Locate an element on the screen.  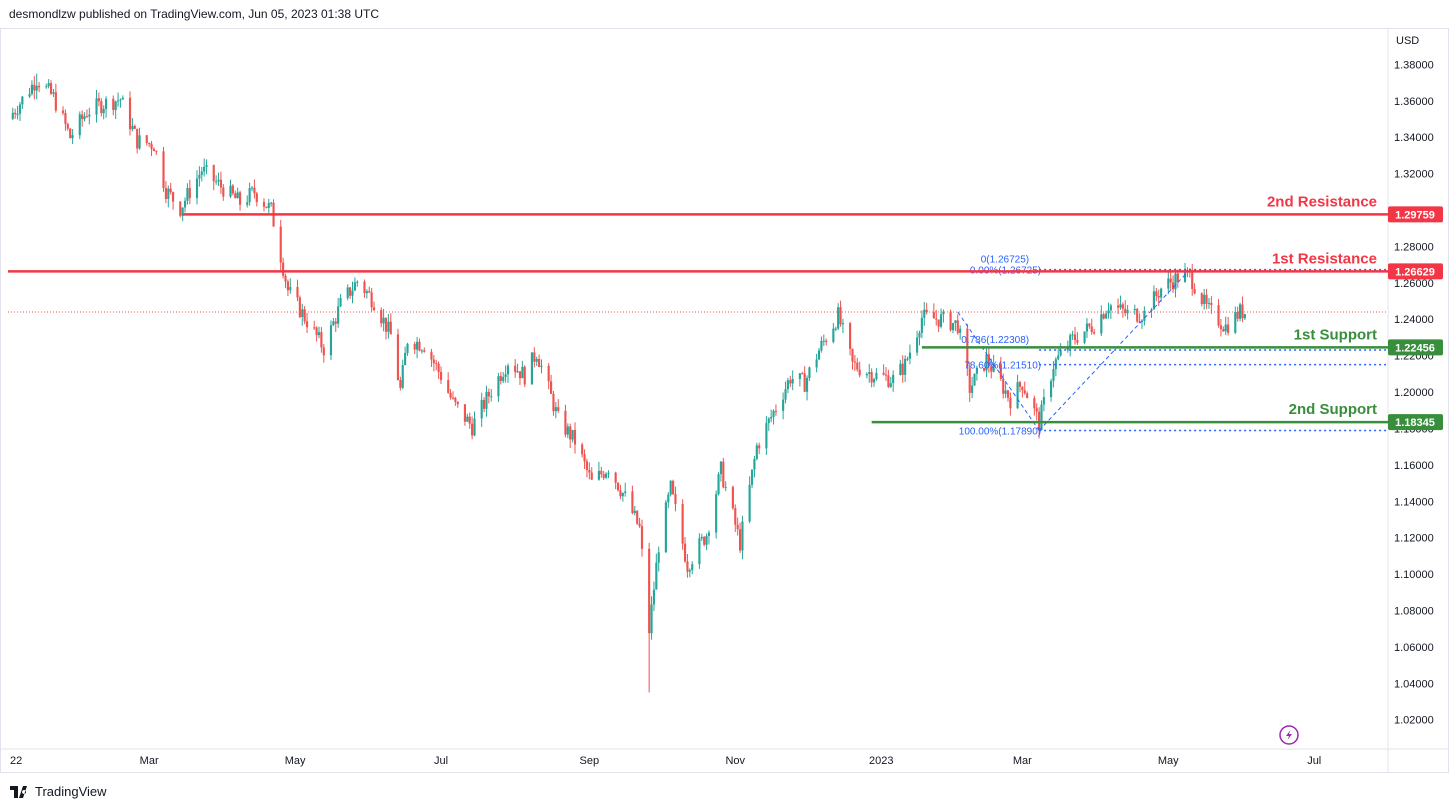
footer: TradingView is located at coordinates (58, 791).